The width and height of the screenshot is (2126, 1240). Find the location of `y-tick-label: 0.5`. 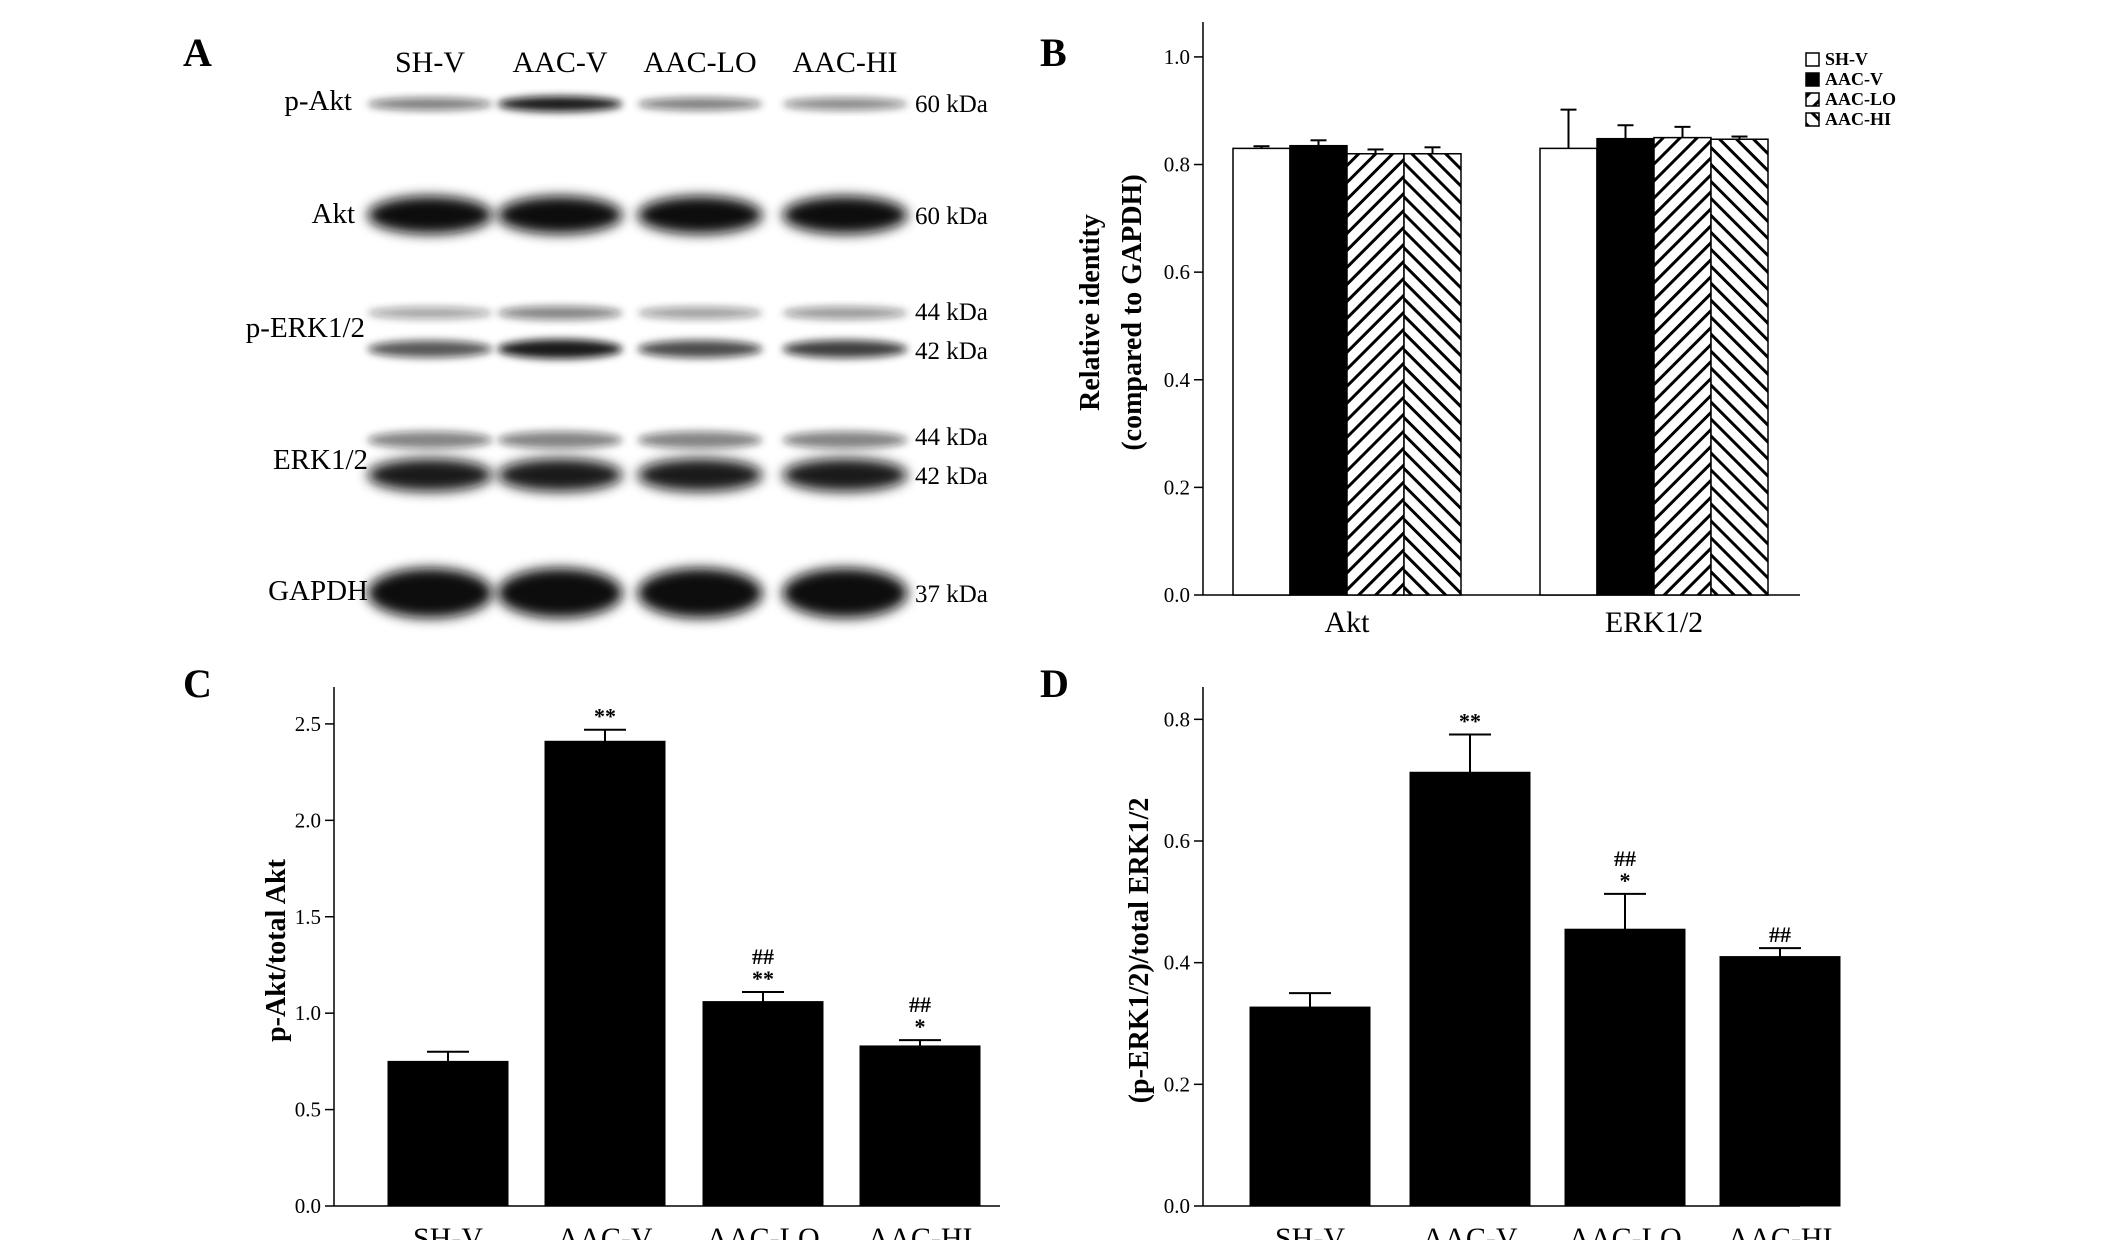

y-tick-label: 0.5 is located at coordinates (308, 1110).